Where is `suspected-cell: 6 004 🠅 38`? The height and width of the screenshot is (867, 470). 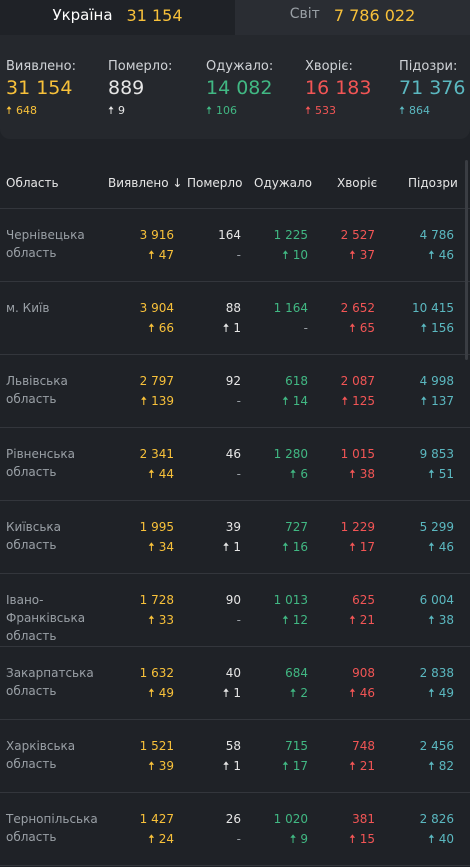 suspected-cell: 6 004 🠅 38 is located at coordinates (437, 610).